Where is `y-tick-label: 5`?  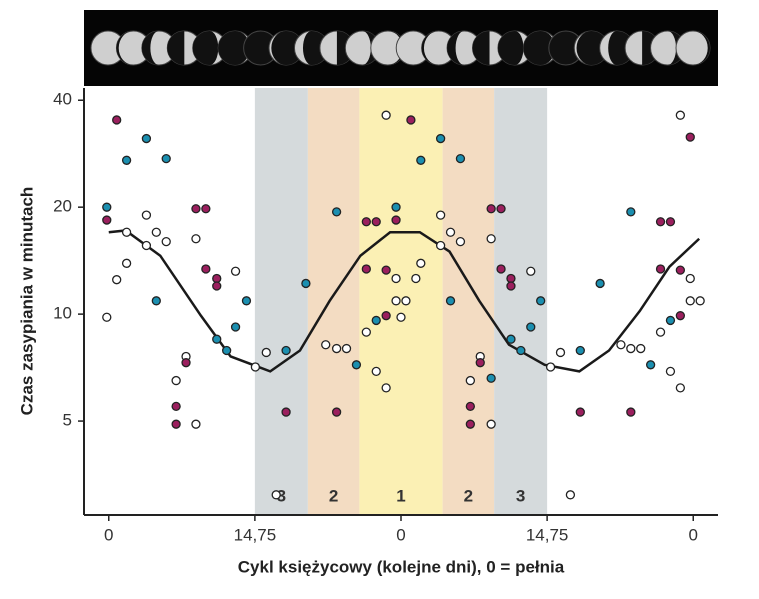
y-tick-label: 5 is located at coordinates (67, 420).